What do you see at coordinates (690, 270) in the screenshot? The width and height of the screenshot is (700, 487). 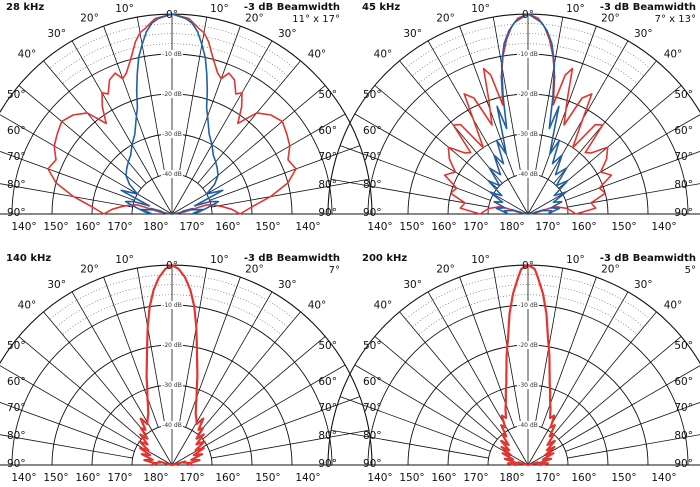 I see `beamwidth-value: 5°` at bounding box center [690, 270].